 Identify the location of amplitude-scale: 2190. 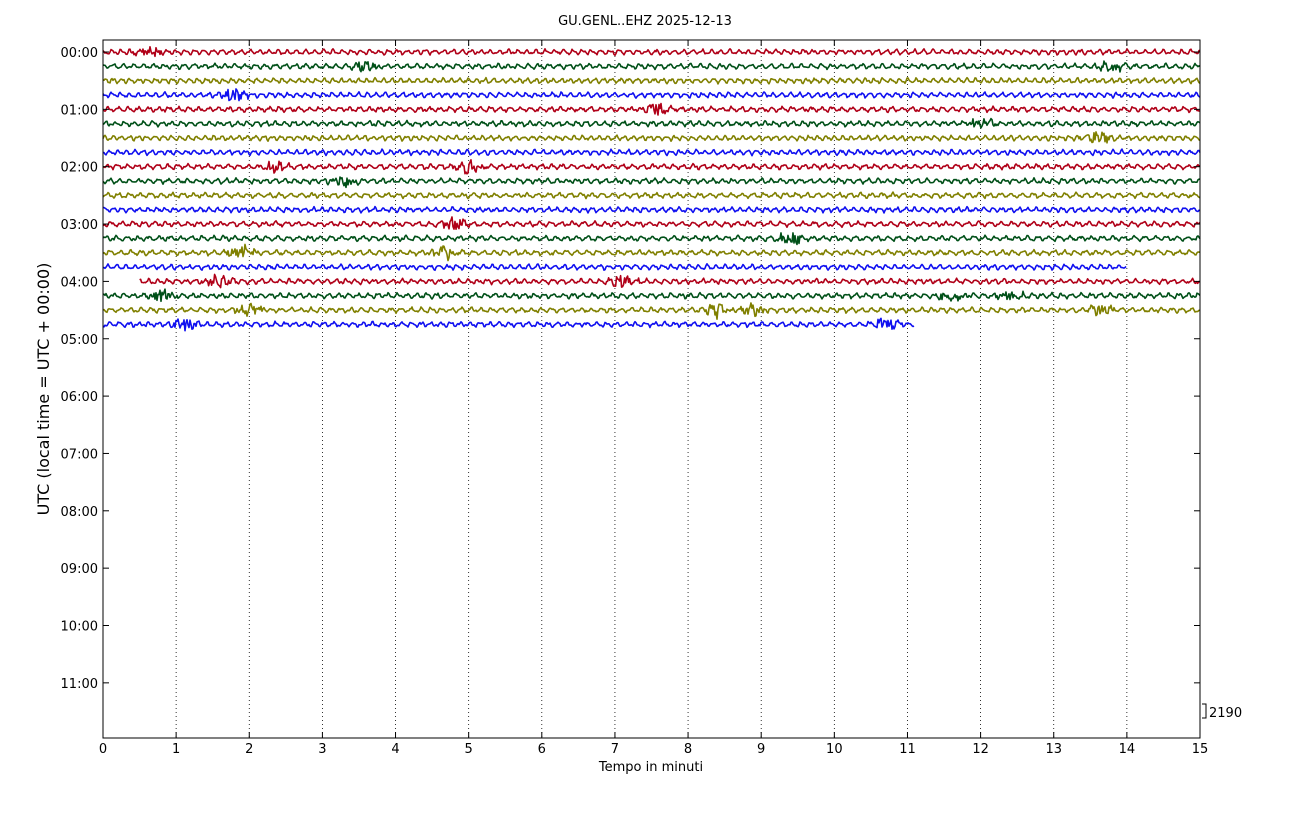
(1222, 712).